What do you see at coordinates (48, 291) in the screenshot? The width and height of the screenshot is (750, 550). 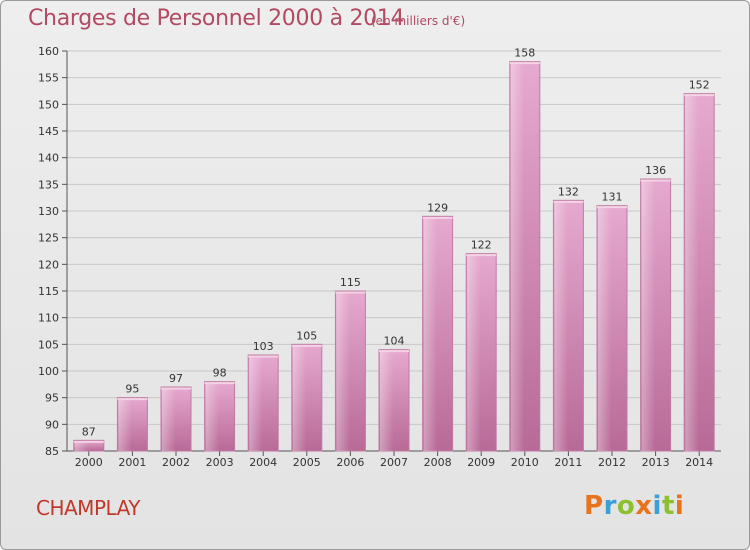 I see `y-tick-label: 115` at bounding box center [48, 291].